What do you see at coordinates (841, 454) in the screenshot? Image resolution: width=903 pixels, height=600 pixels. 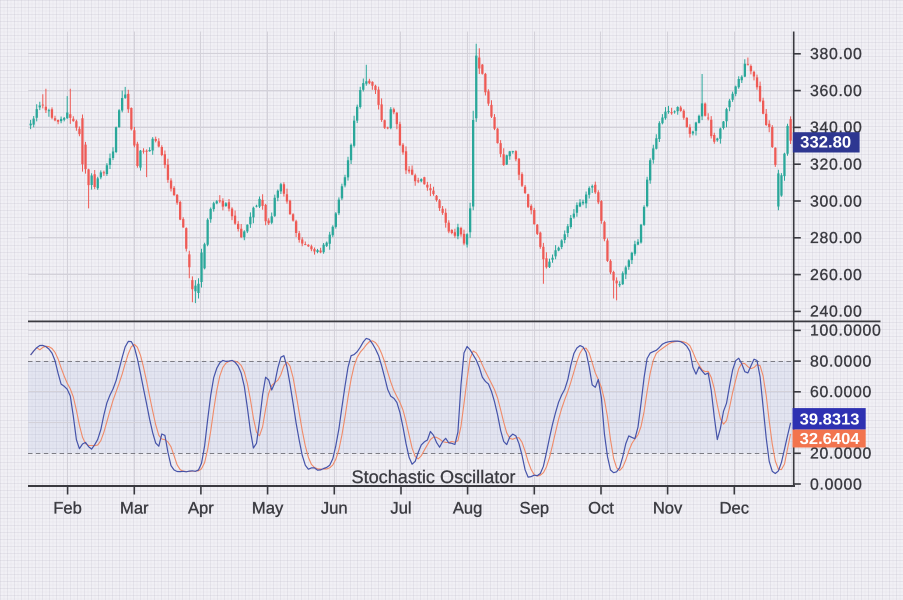 I see `svg-text: 20.0000` at bounding box center [841, 454].